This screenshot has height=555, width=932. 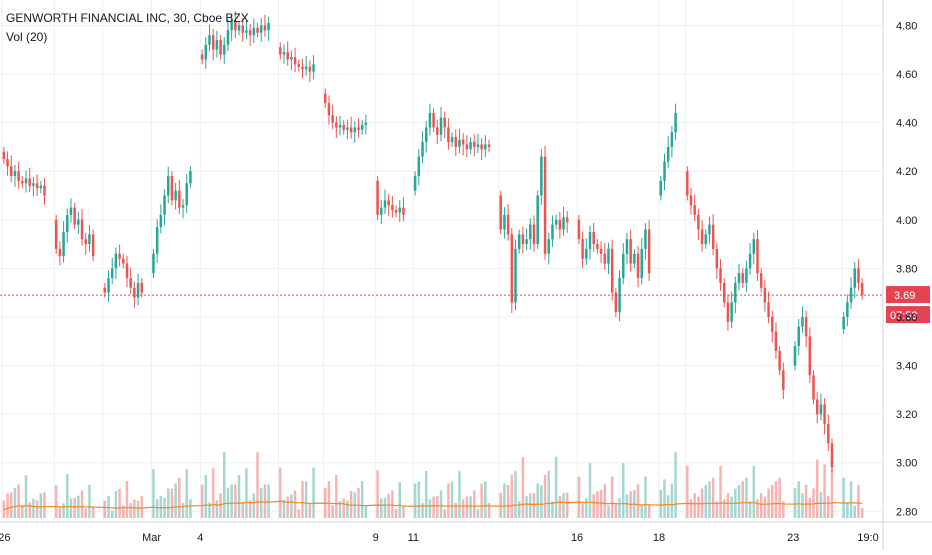 What do you see at coordinates (127, 18) in the screenshot?
I see `symbol-title: GENWORTH FINANCIAL INC, 30, Cboe BZX` at bounding box center [127, 18].